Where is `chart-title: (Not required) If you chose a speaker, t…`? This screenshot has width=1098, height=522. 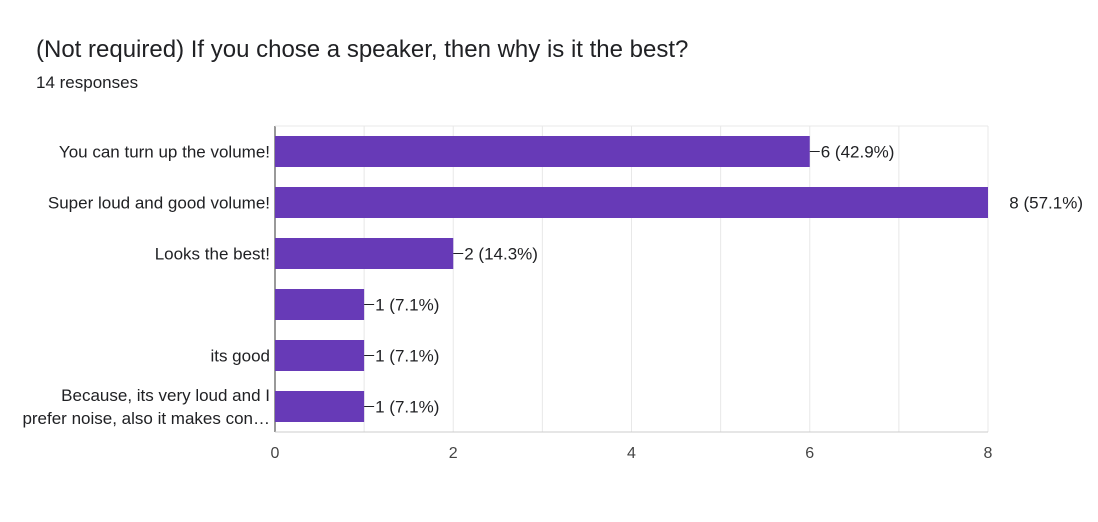
chart-title: (Not required) If you chose a speaker, t… is located at coordinates (362, 49).